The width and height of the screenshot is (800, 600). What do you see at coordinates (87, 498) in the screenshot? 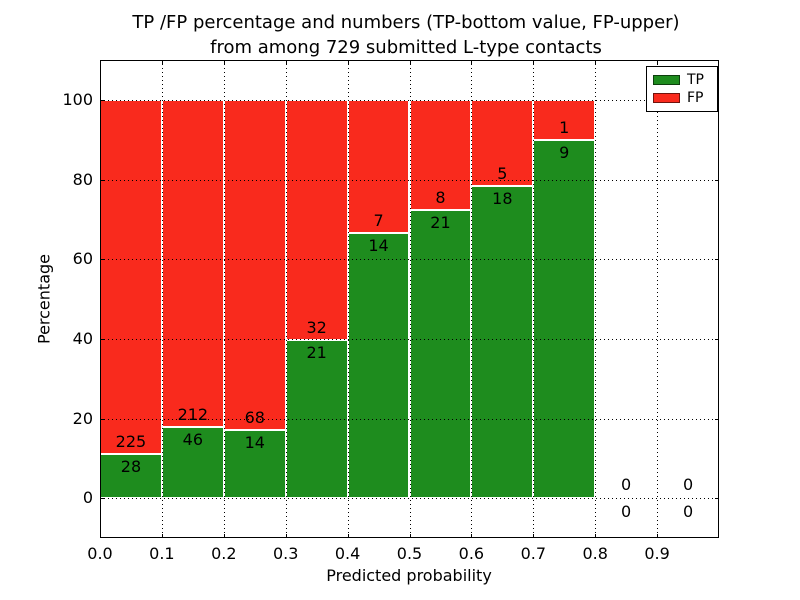
I see `y-tick-label: 0` at bounding box center [87, 498].